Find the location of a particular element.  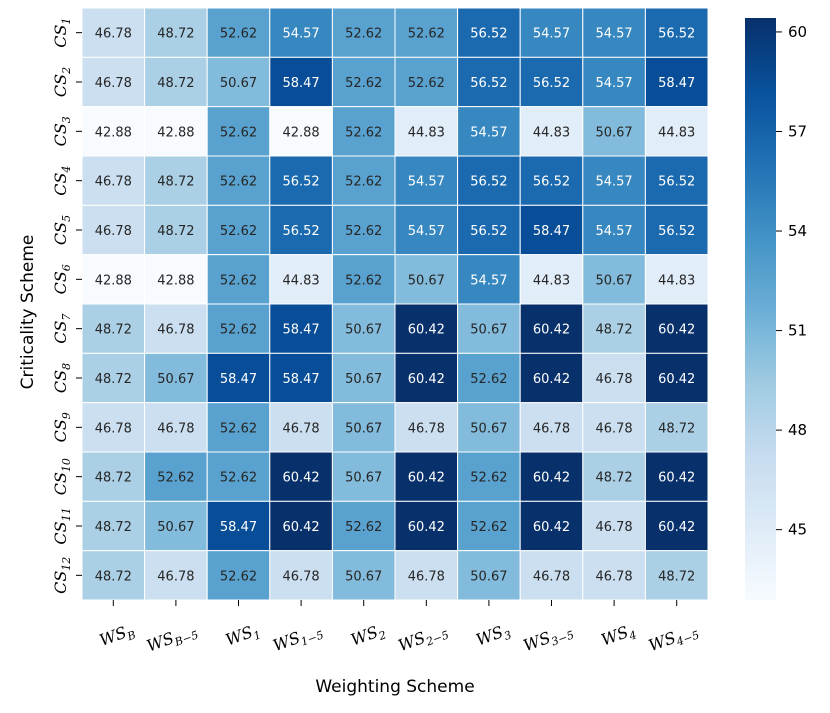

y-tick-label: CS4 is located at coordinates (62, 181).